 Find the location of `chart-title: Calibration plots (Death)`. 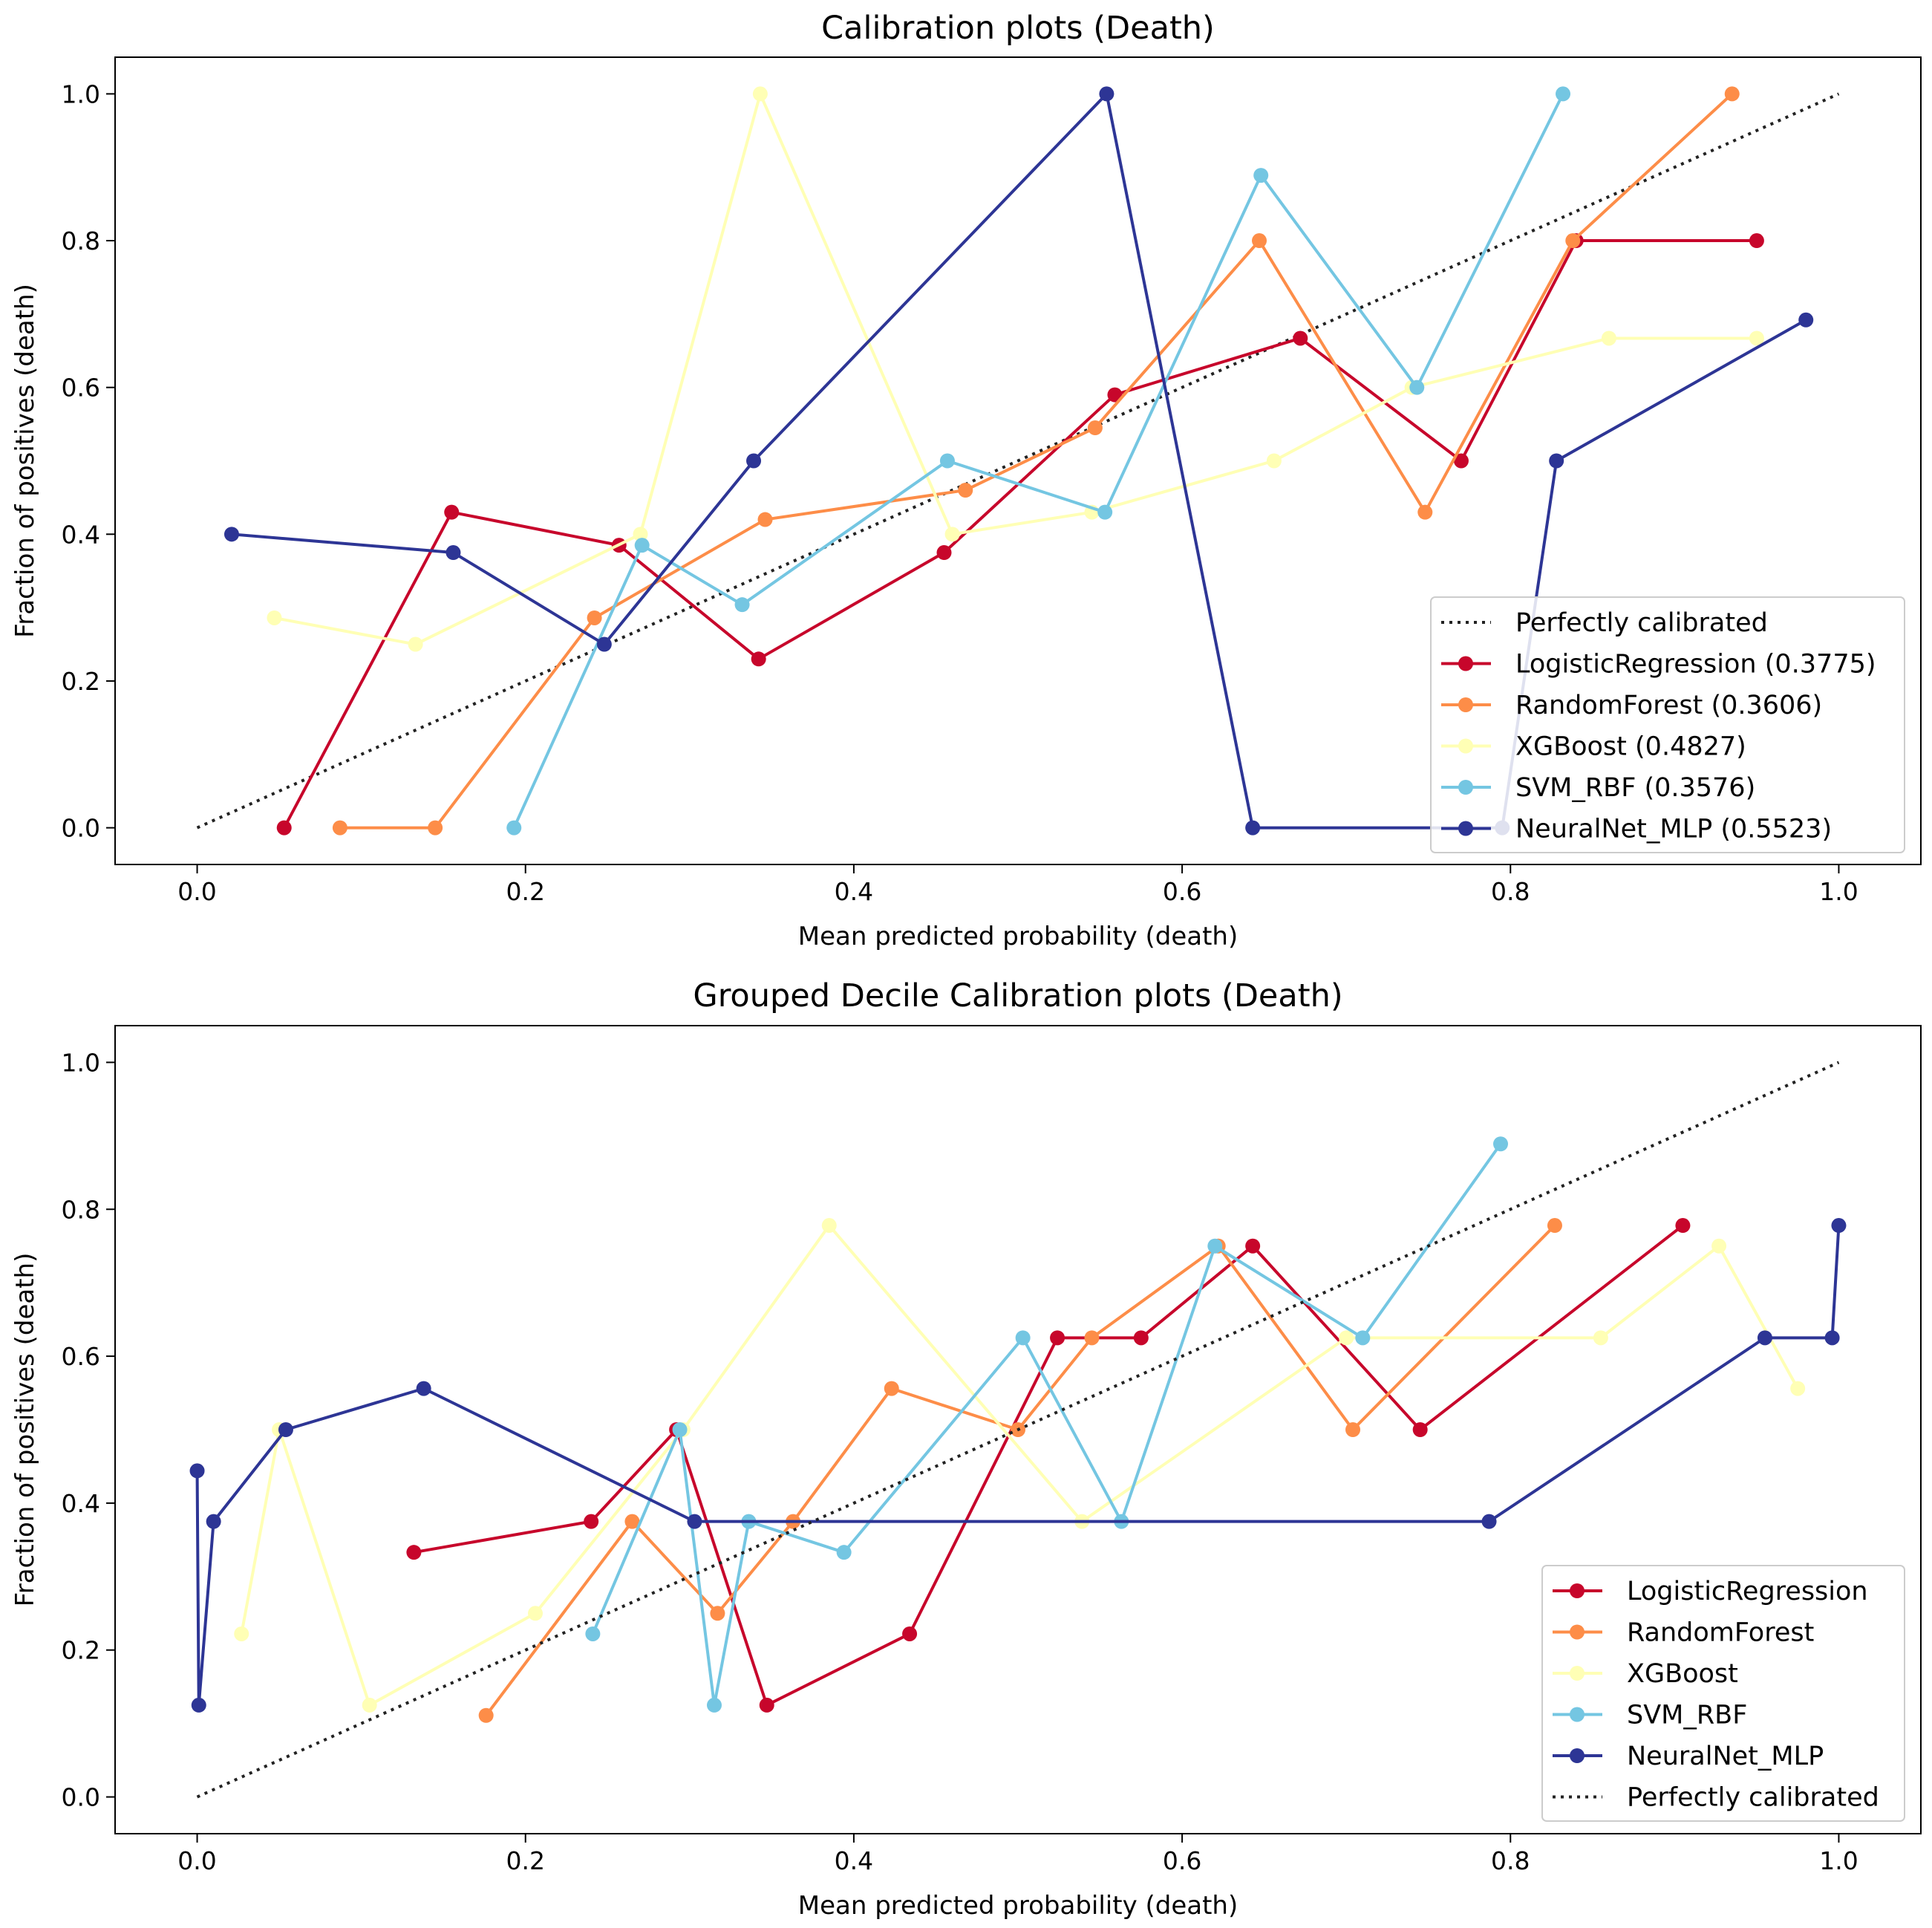

chart-title: Calibration plots (Death) is located at coordinates (1018, 28).